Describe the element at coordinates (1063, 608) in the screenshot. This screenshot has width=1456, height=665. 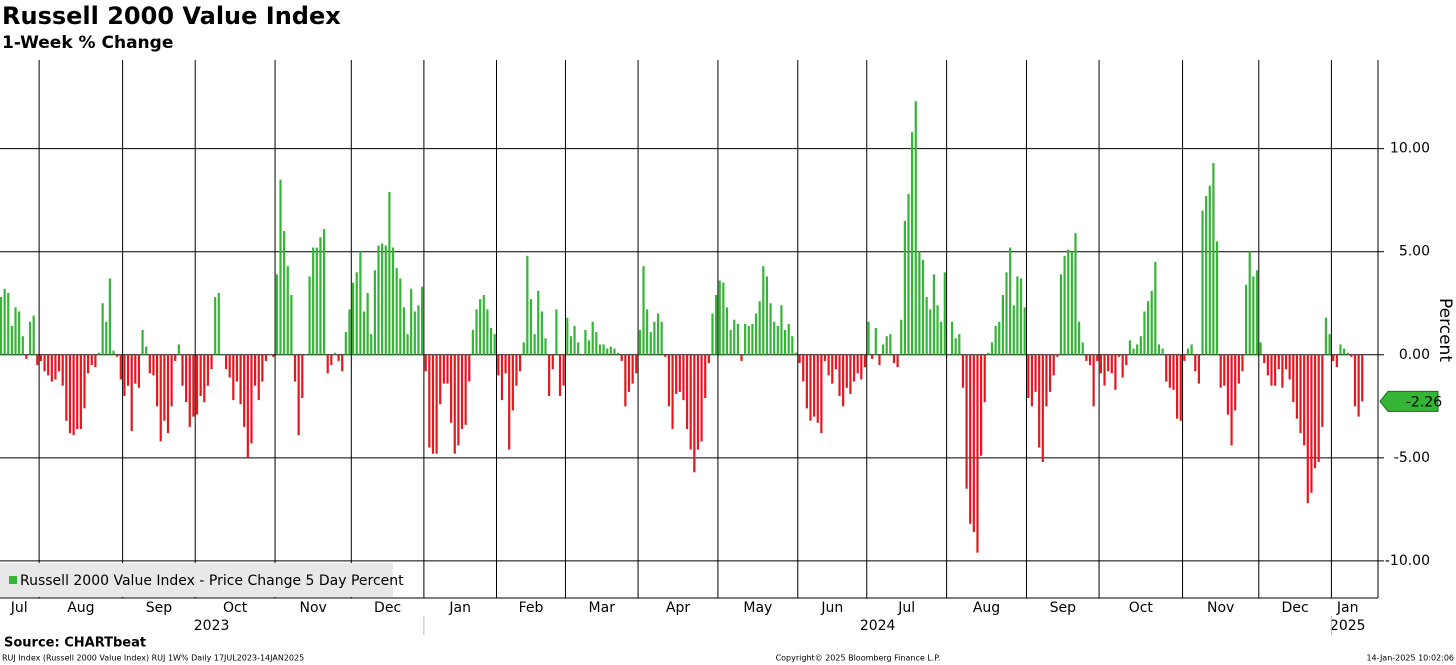
I see `x-tick-label: Sep` at that location.